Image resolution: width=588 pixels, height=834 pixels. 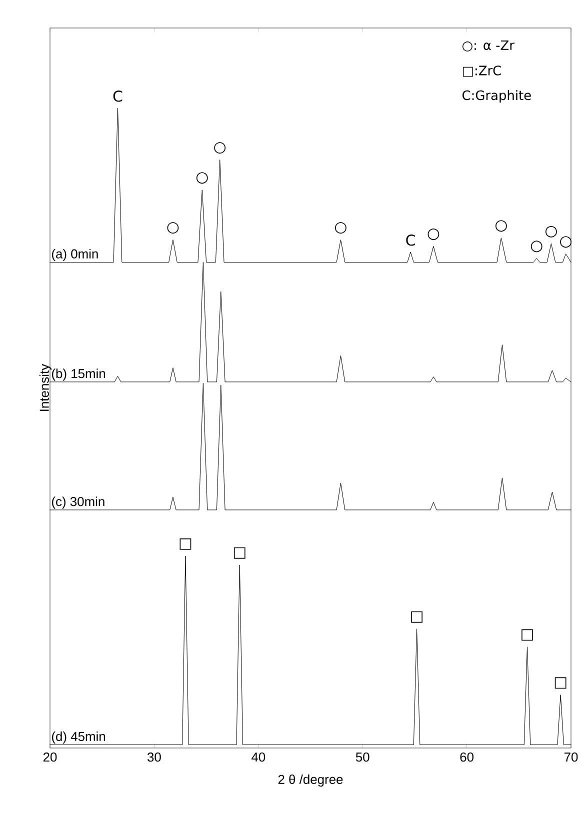 I want to click on y-axis-title: Intensity, so click(x=45, y=387).